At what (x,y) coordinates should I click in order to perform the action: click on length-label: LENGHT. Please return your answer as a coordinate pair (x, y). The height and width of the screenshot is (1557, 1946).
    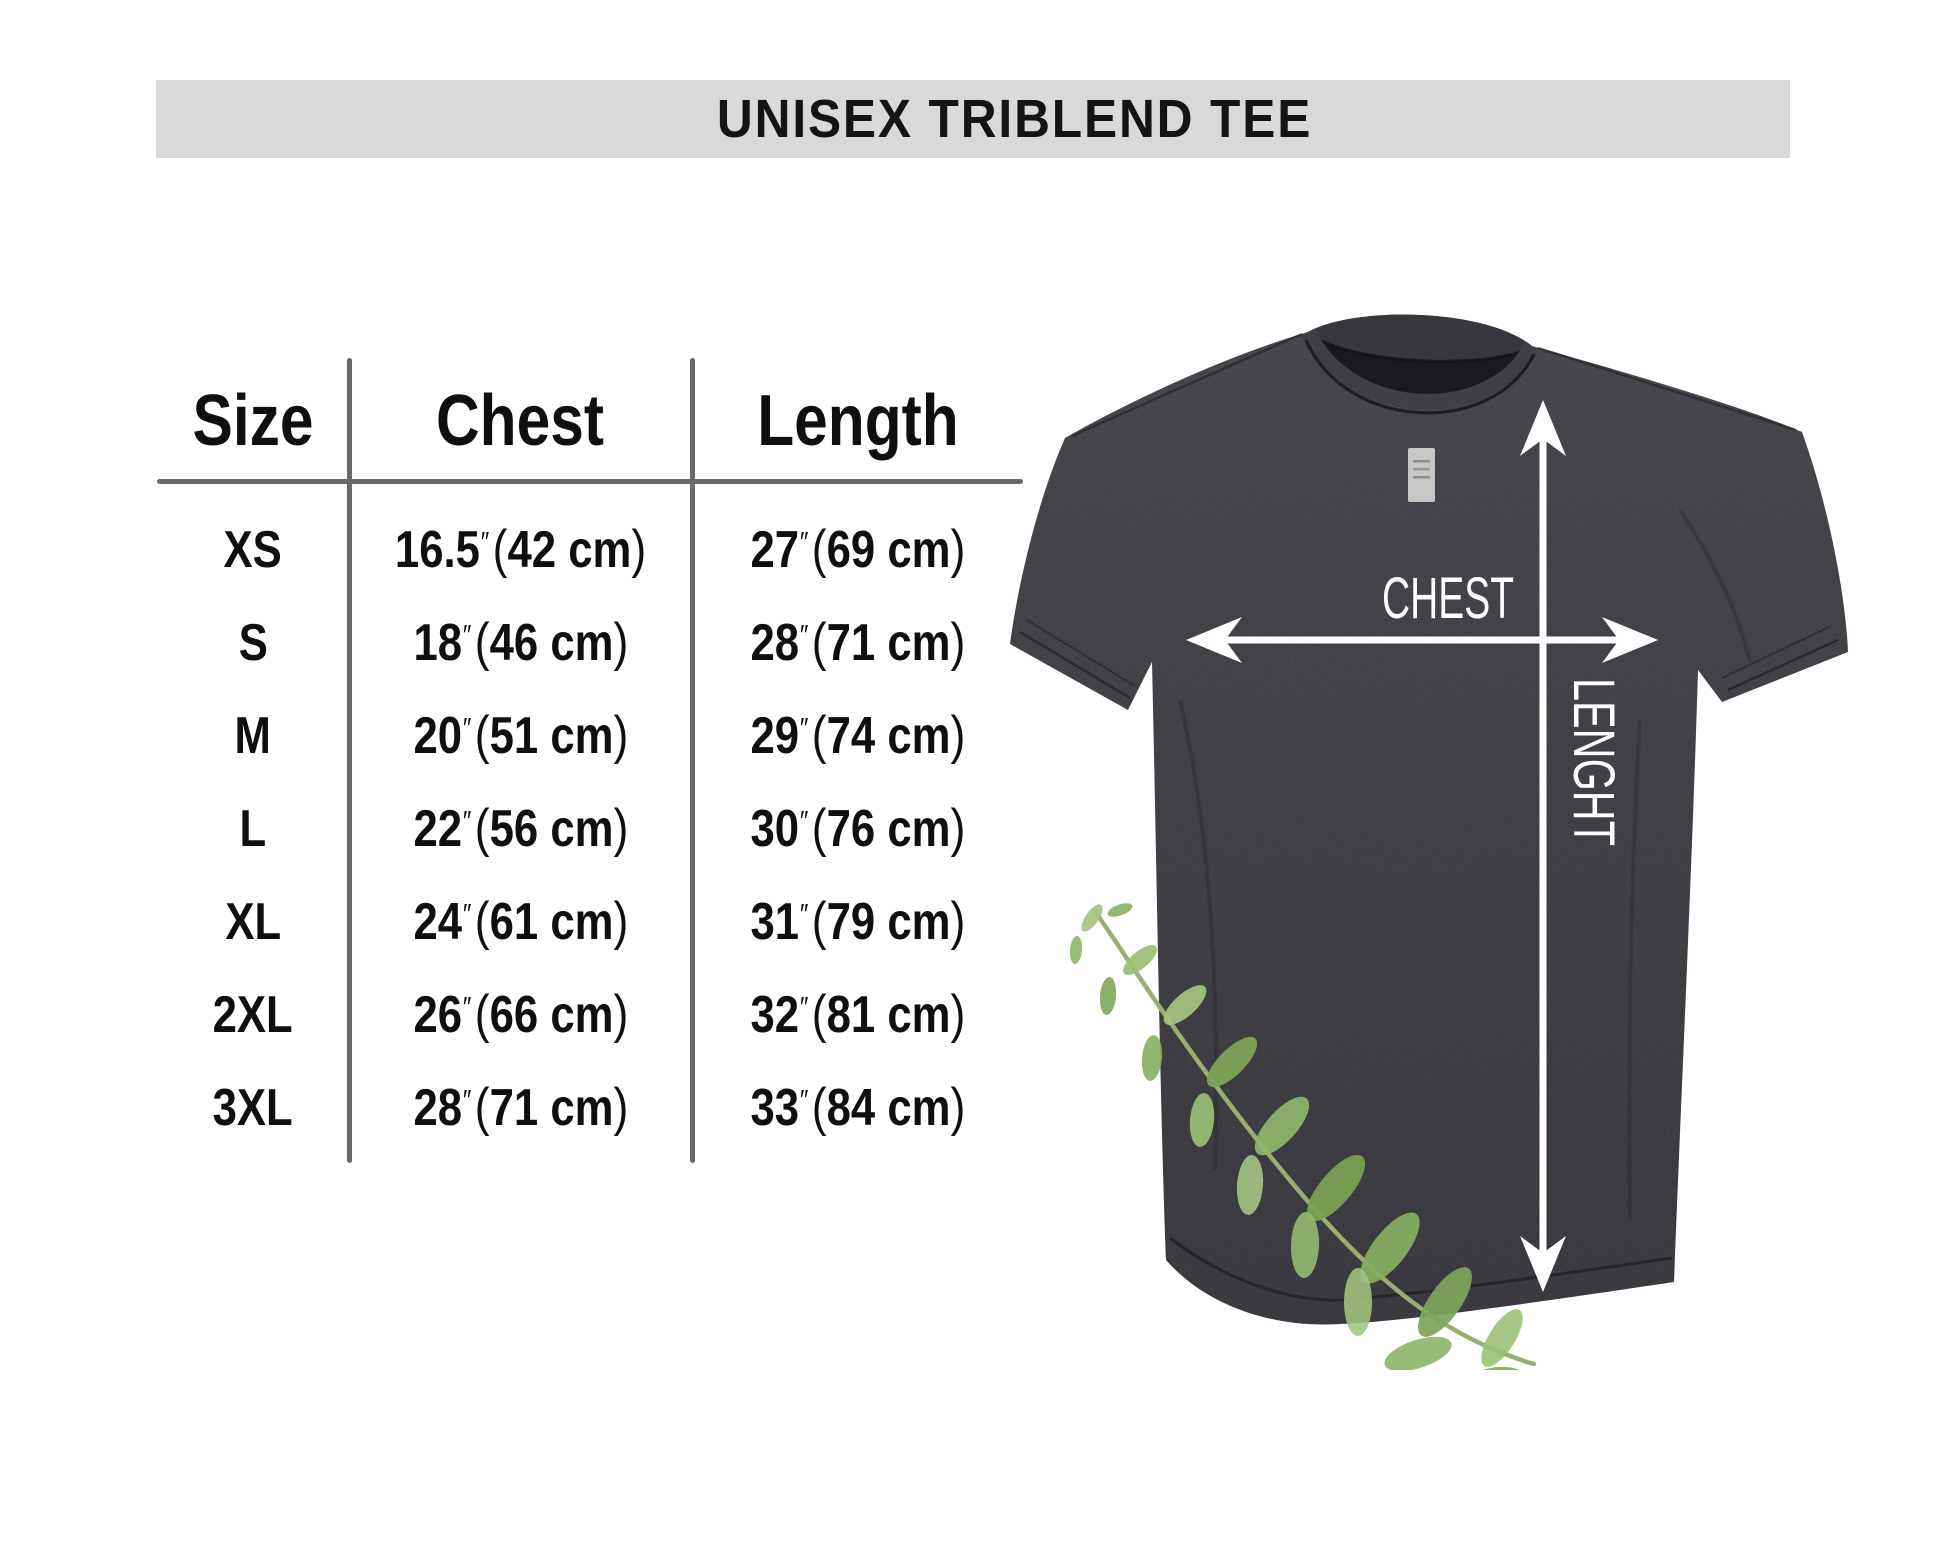
    Looking at the image, I should click on (1593, 762).